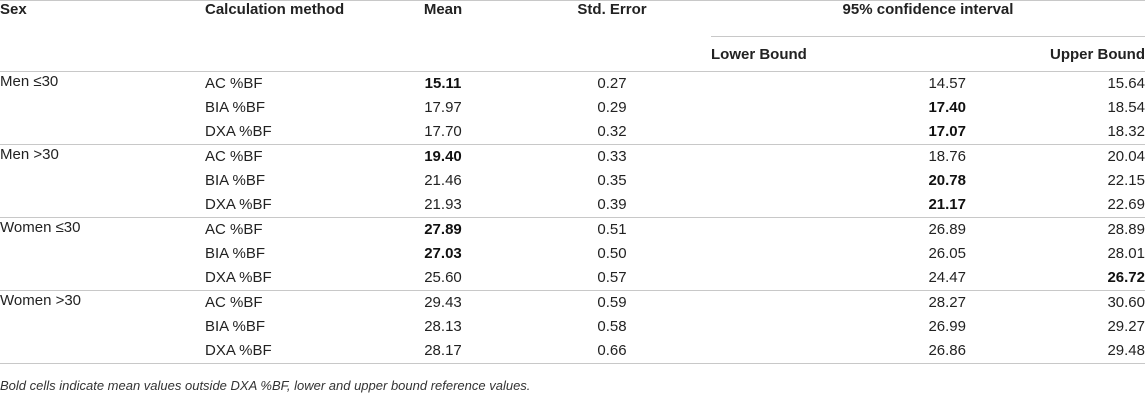 This screenshot has height=401, width=1145. What do you see at coordinates (947, 229) in the screenshot?
I see `cell-lower-bound: 26.89` at bounding box center [947, 229].